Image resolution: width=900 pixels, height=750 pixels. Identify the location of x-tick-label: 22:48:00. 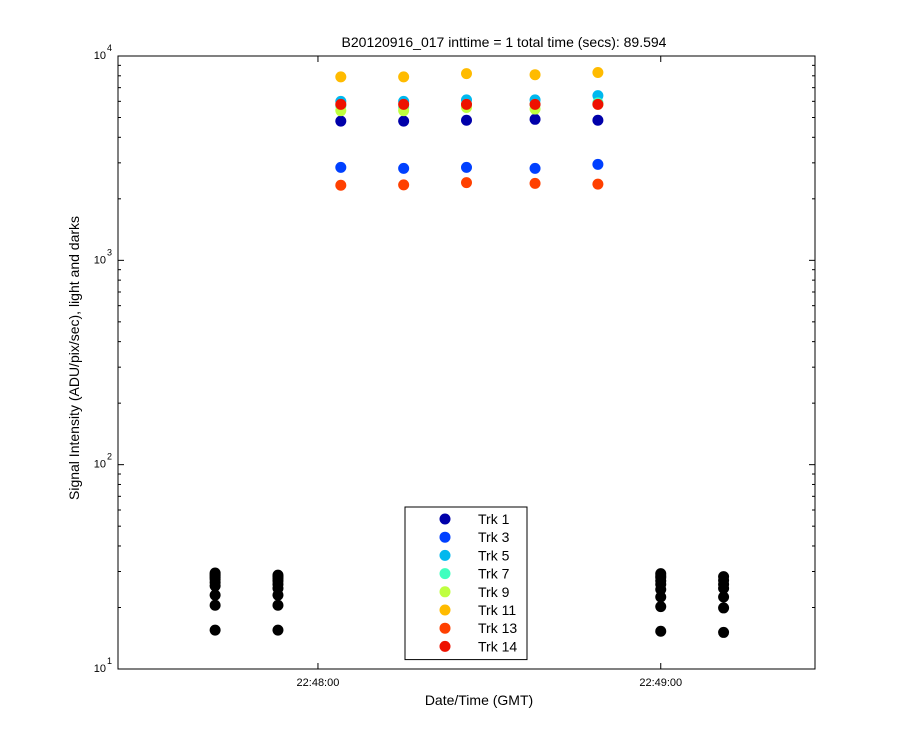
(318, 683).